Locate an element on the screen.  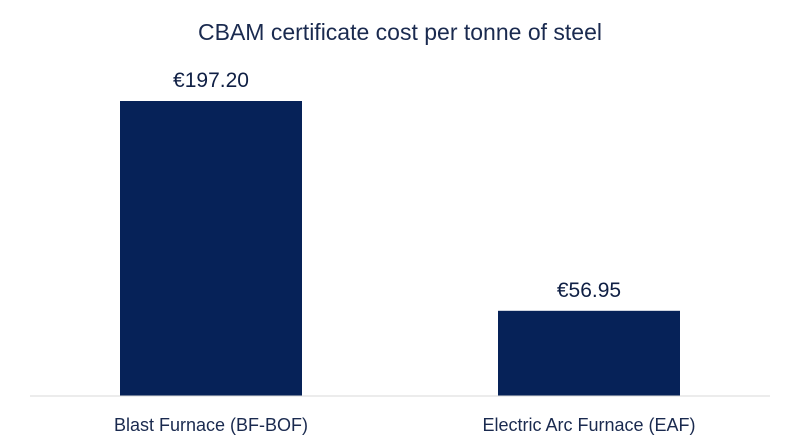
category-label: Blast Furnace (BF-BOF) is located at coordinates (211, 425).